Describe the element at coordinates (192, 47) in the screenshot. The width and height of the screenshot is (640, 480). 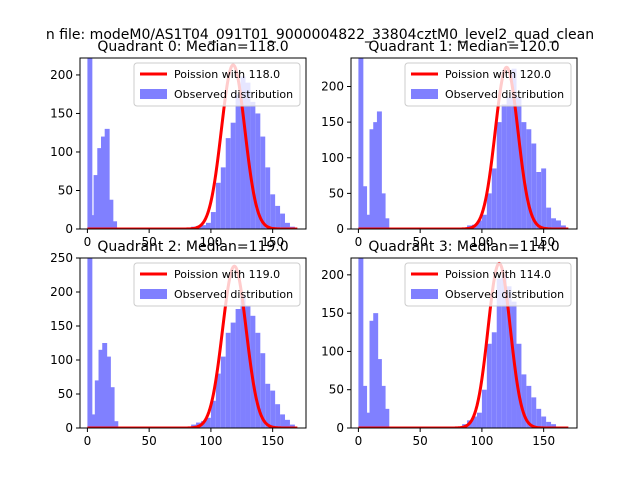
I see `subplot-title: Quadrant 0: Median=118.0` at that location.